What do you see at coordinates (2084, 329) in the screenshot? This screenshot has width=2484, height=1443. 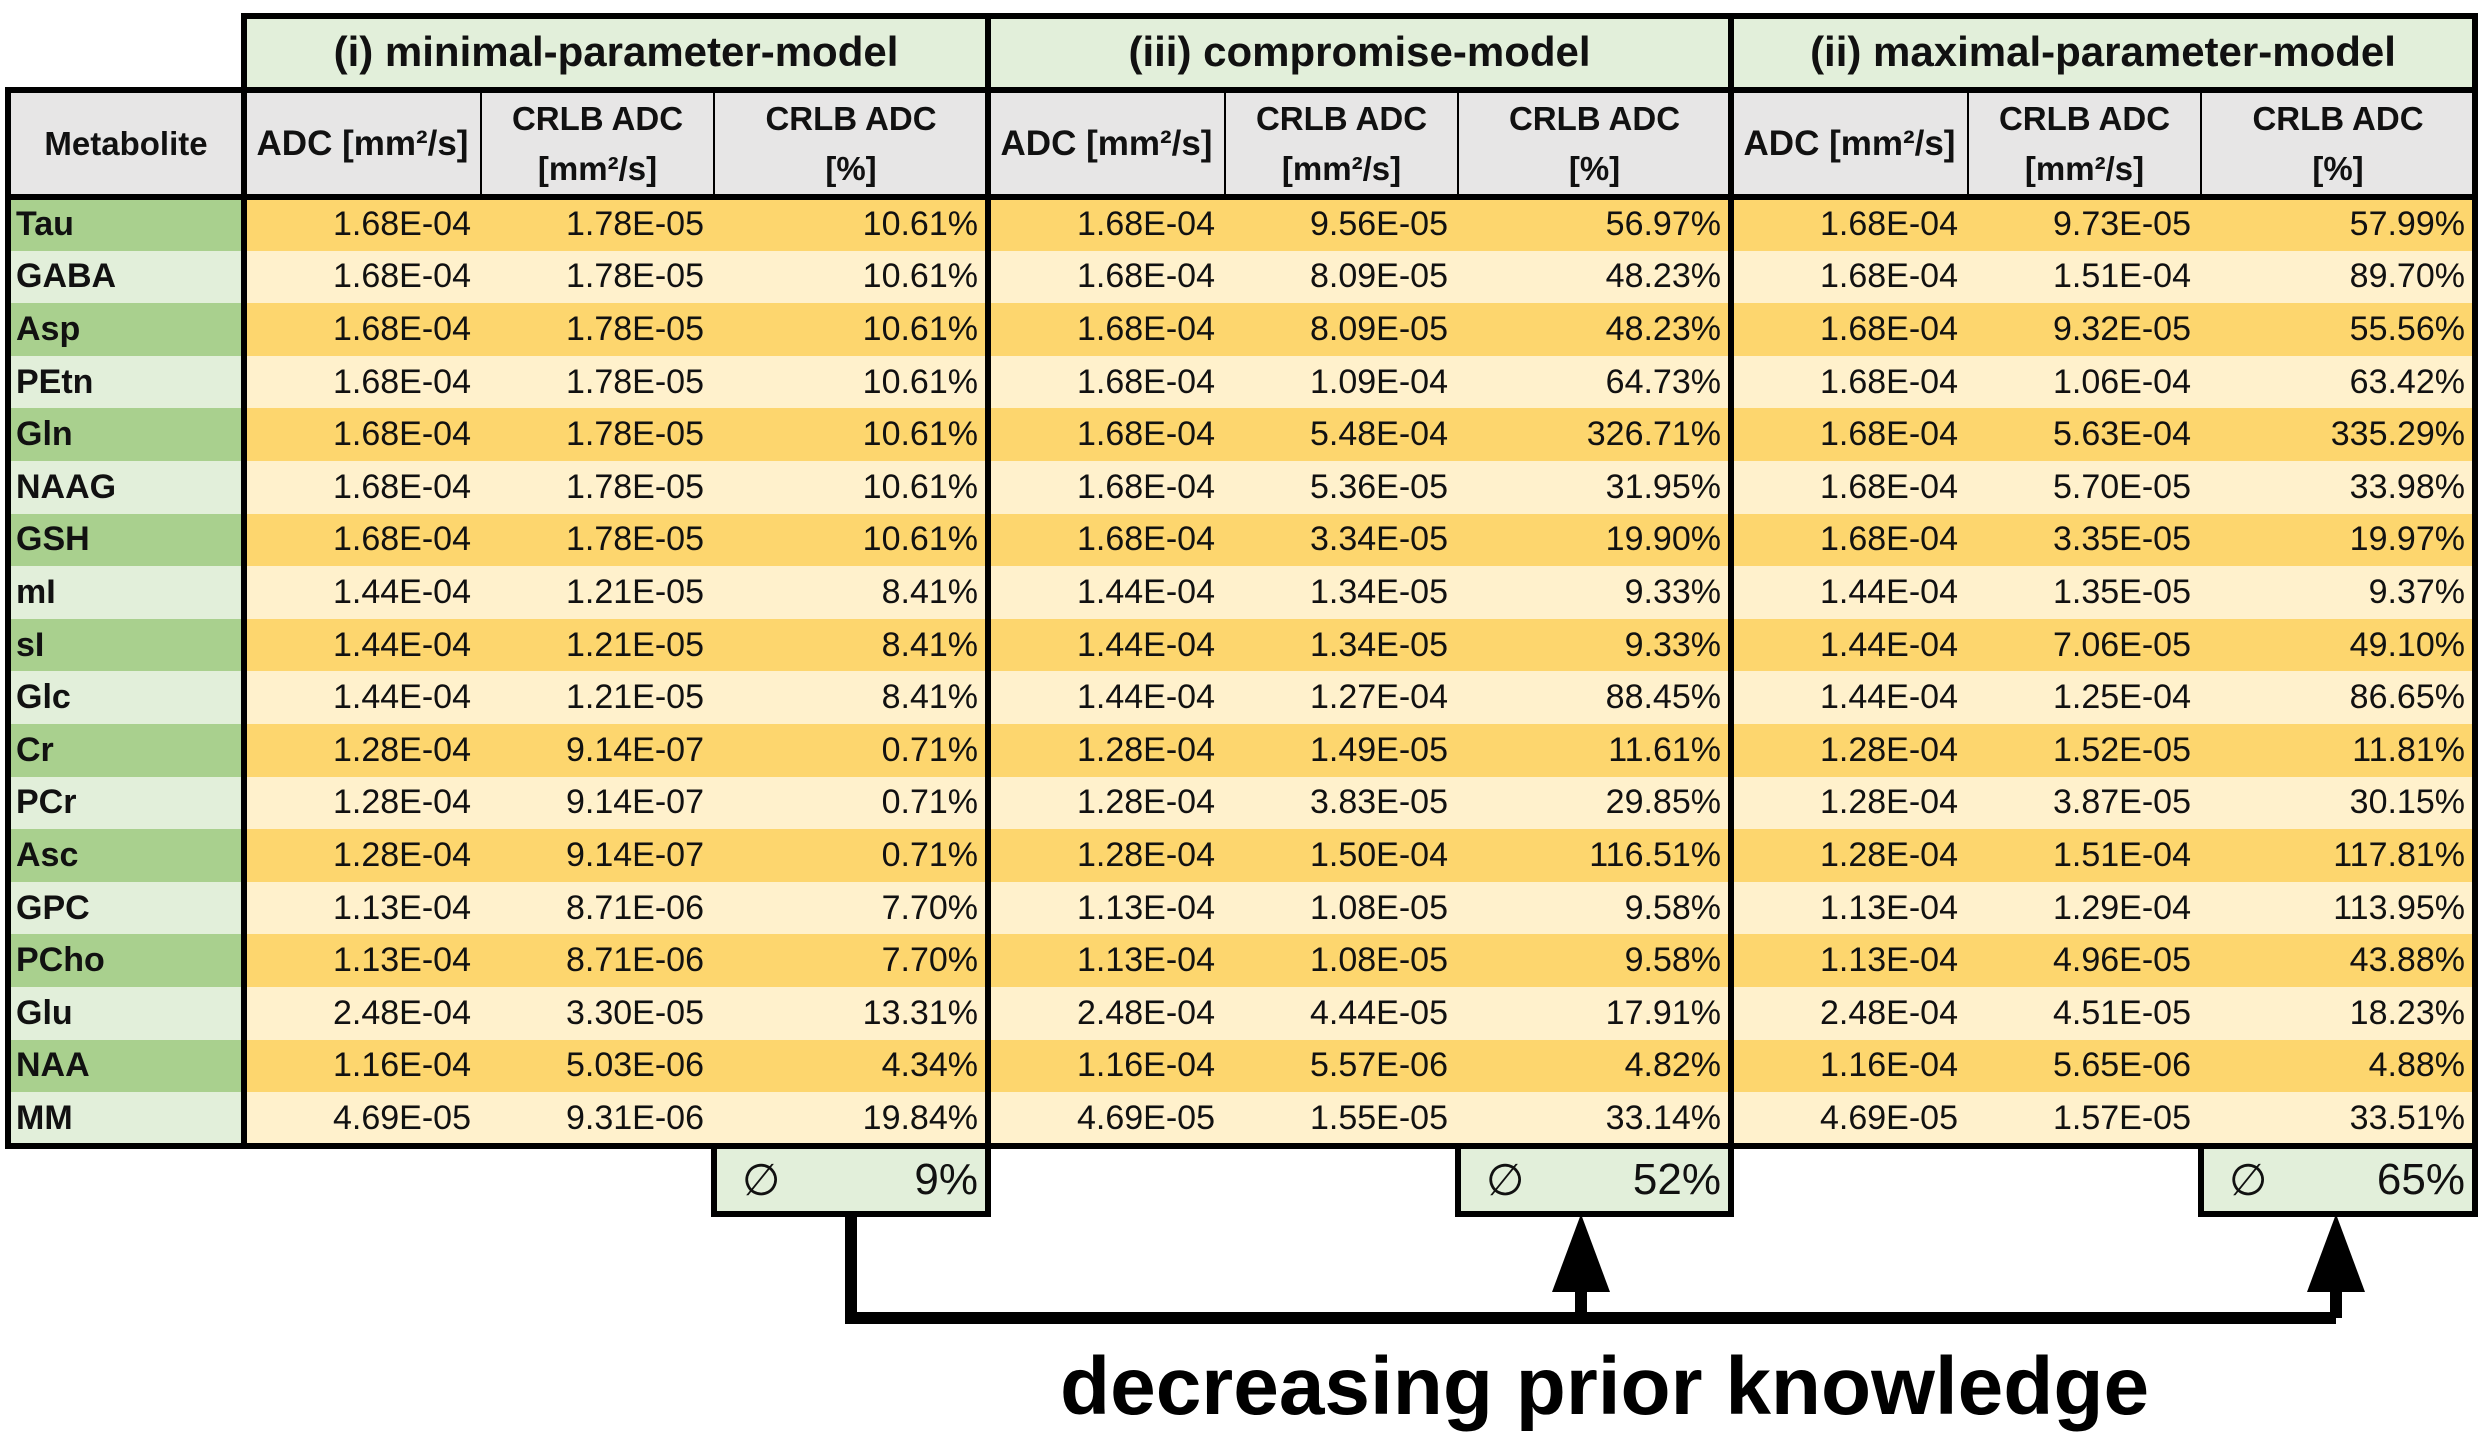 I see `table-cell: 9.32E-05` at bounding box center [2084, 329].